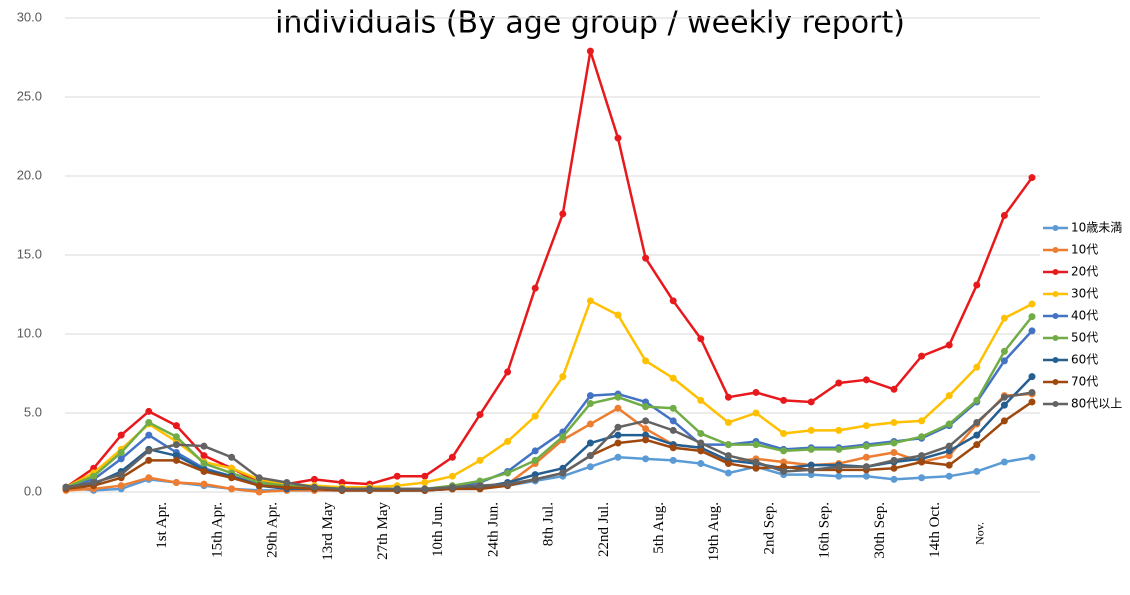 The image size is (1130, 595). Describe the element at coordinates (659, 528) in the screenshot. I see `x-tick-label: 5th Aug.` at that location.